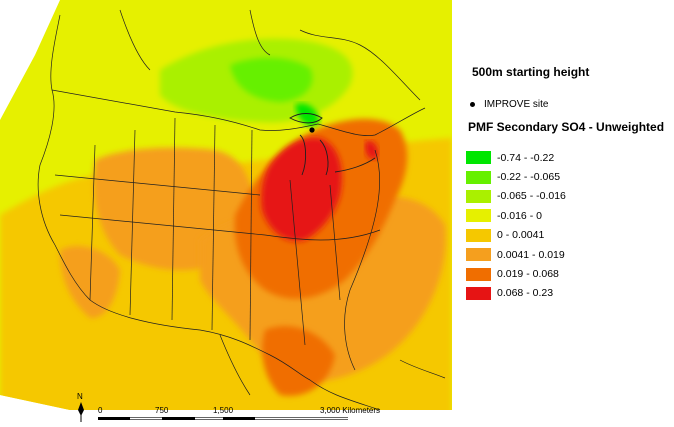  What do you see at coordinates (80, 396) in the screenshot?
I see `north-label: N` at bounding box center [80, 396].